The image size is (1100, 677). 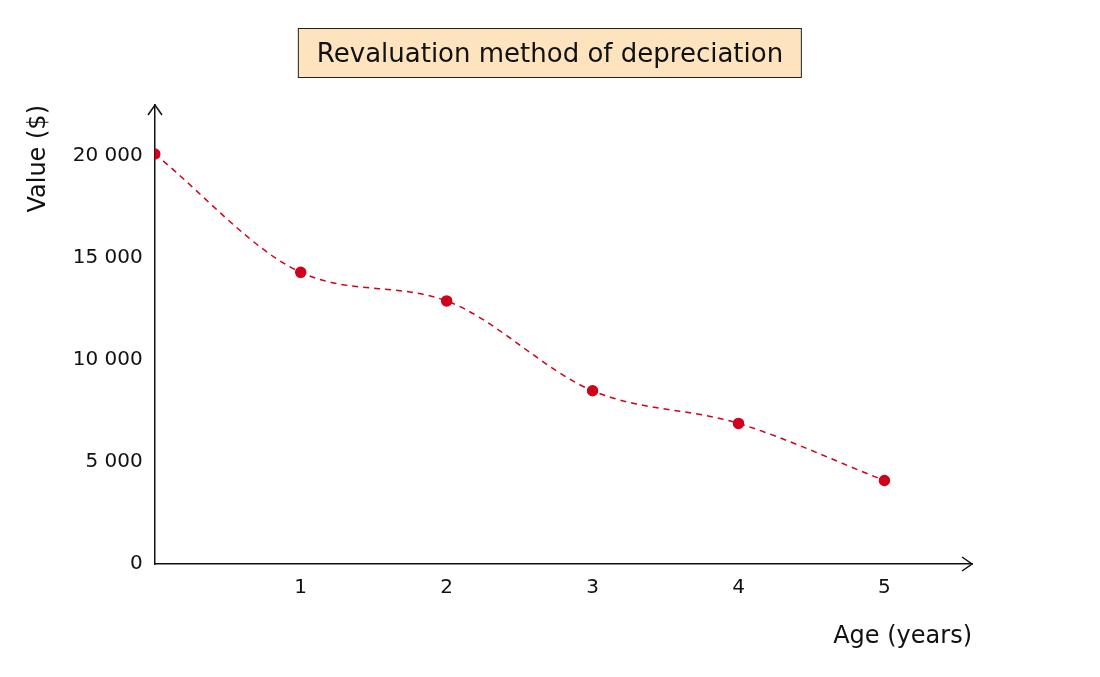 I want to click on y-tick-label: 0, so click(x=136, y=562).